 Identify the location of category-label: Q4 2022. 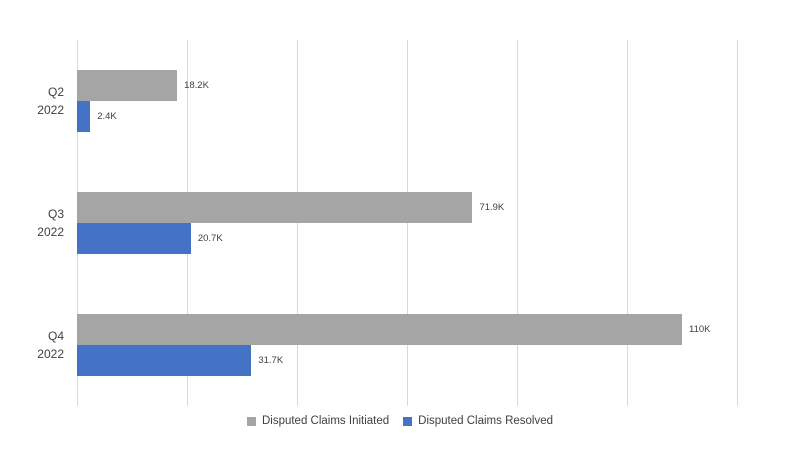
(50, 345).